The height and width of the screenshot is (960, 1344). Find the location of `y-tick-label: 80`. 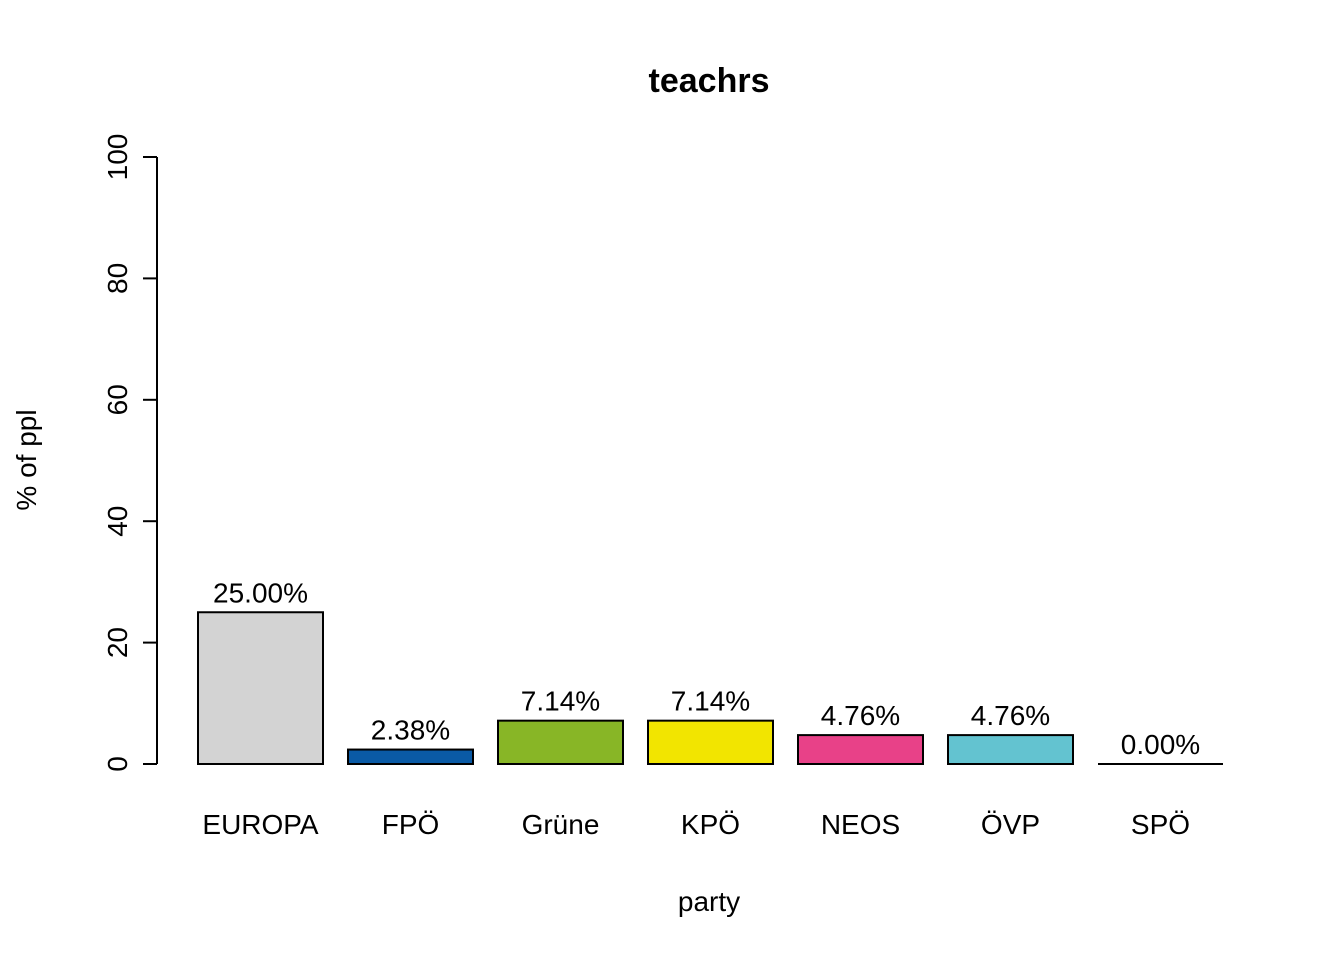

y-tick-label: 80 is located at coordinates (117, 278).